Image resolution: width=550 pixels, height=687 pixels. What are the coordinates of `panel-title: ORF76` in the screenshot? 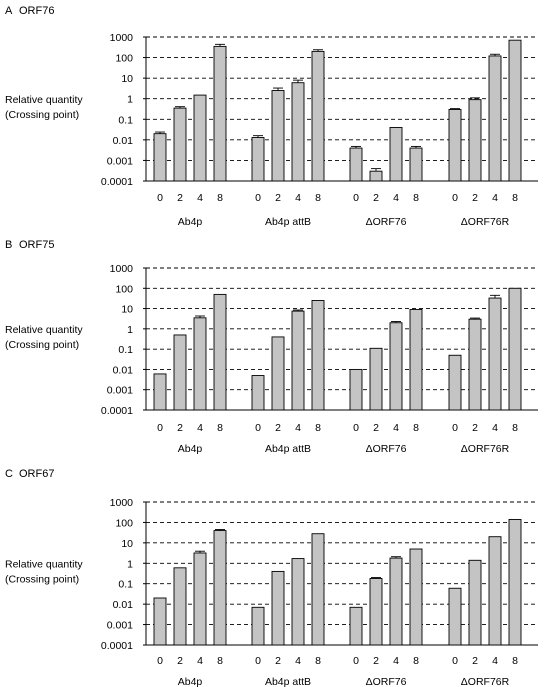 It's located at (36, 11).